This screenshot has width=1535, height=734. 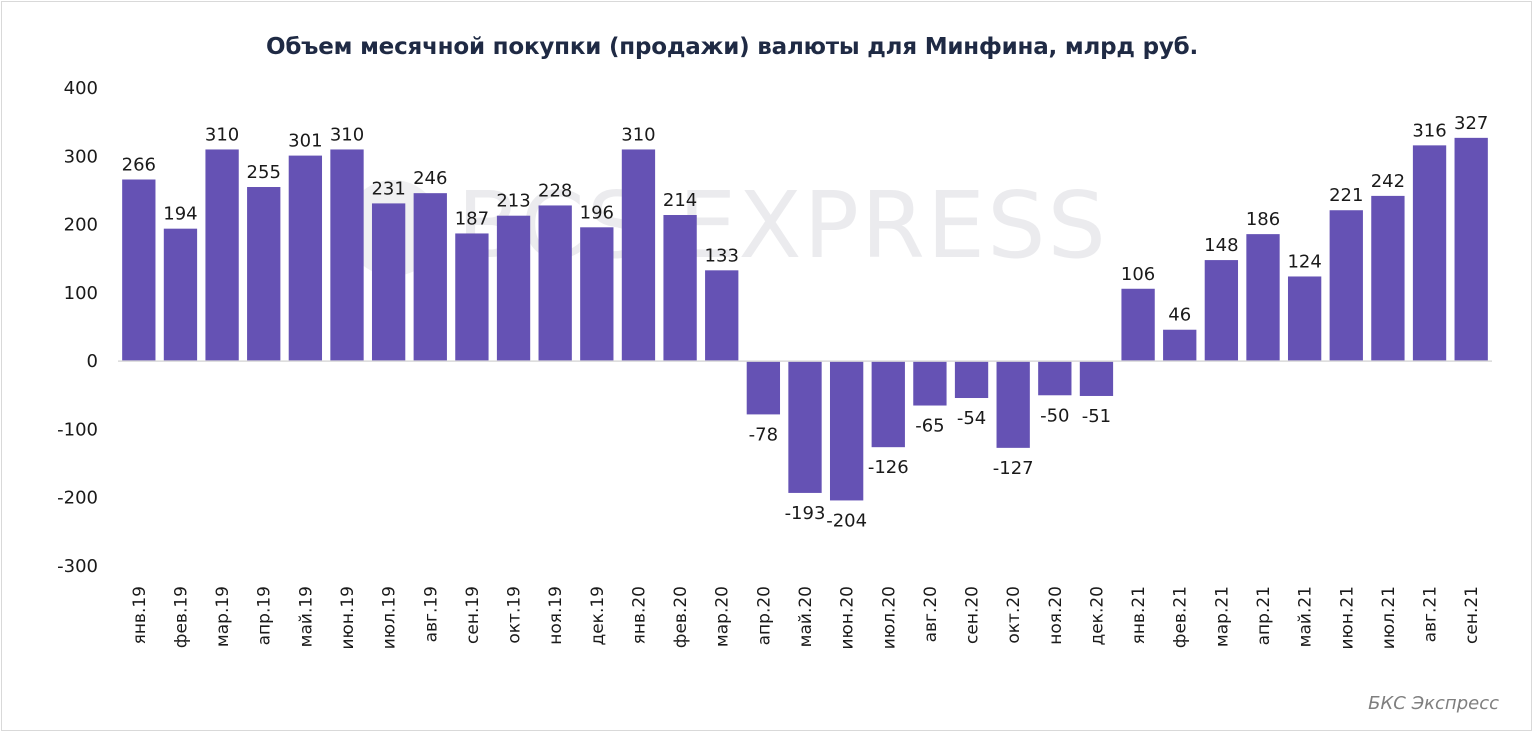 I want to click on x-tick-label: янв.20, so click(x=639, y=615).